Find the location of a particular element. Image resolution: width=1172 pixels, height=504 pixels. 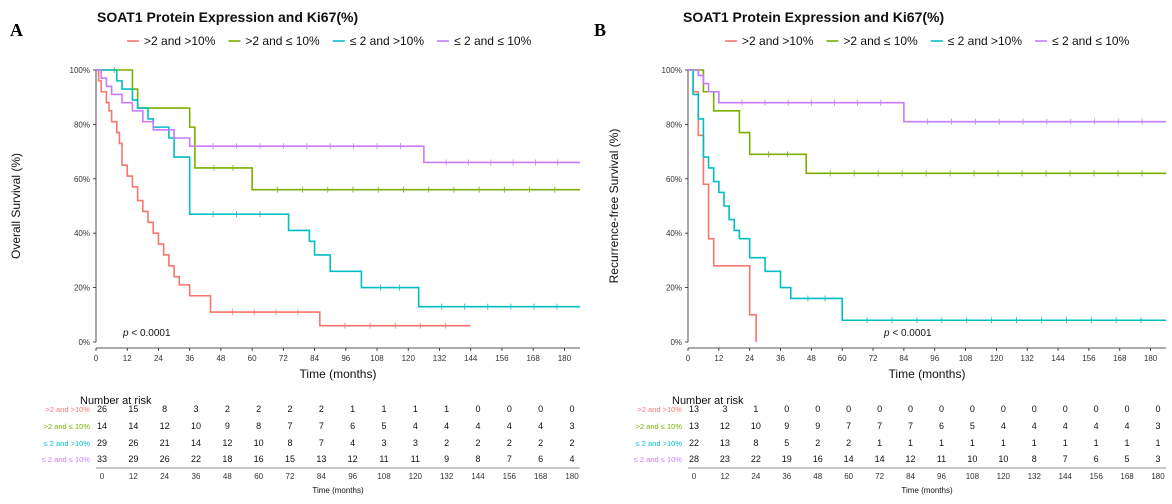

risk-x-tick-label: 84 is located at coordinates (321, 476).